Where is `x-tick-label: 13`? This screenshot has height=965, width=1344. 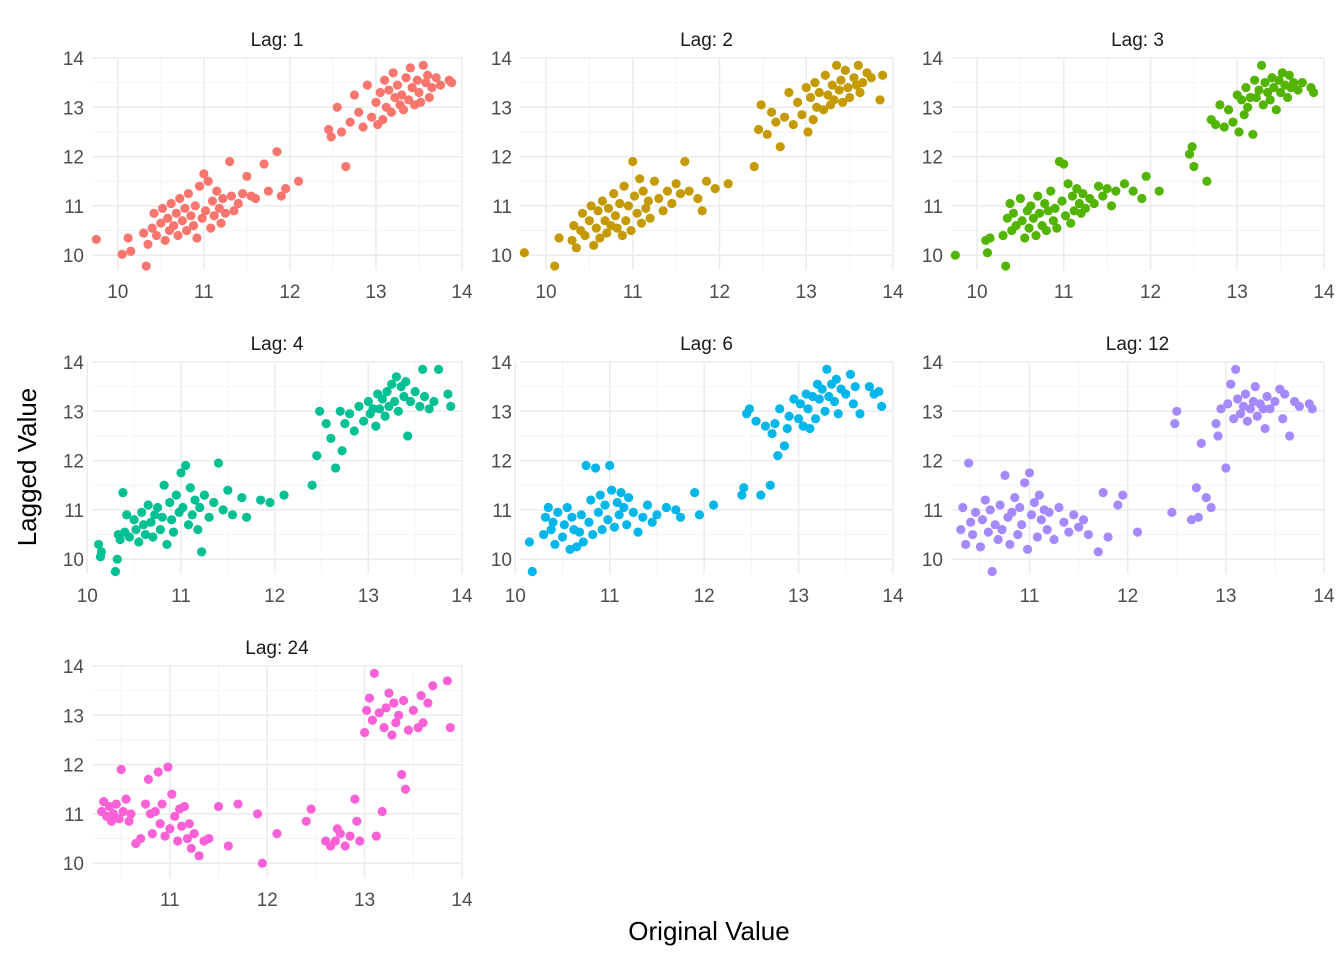 x-tick-label: 13 is located at coordinates (1237, 292).